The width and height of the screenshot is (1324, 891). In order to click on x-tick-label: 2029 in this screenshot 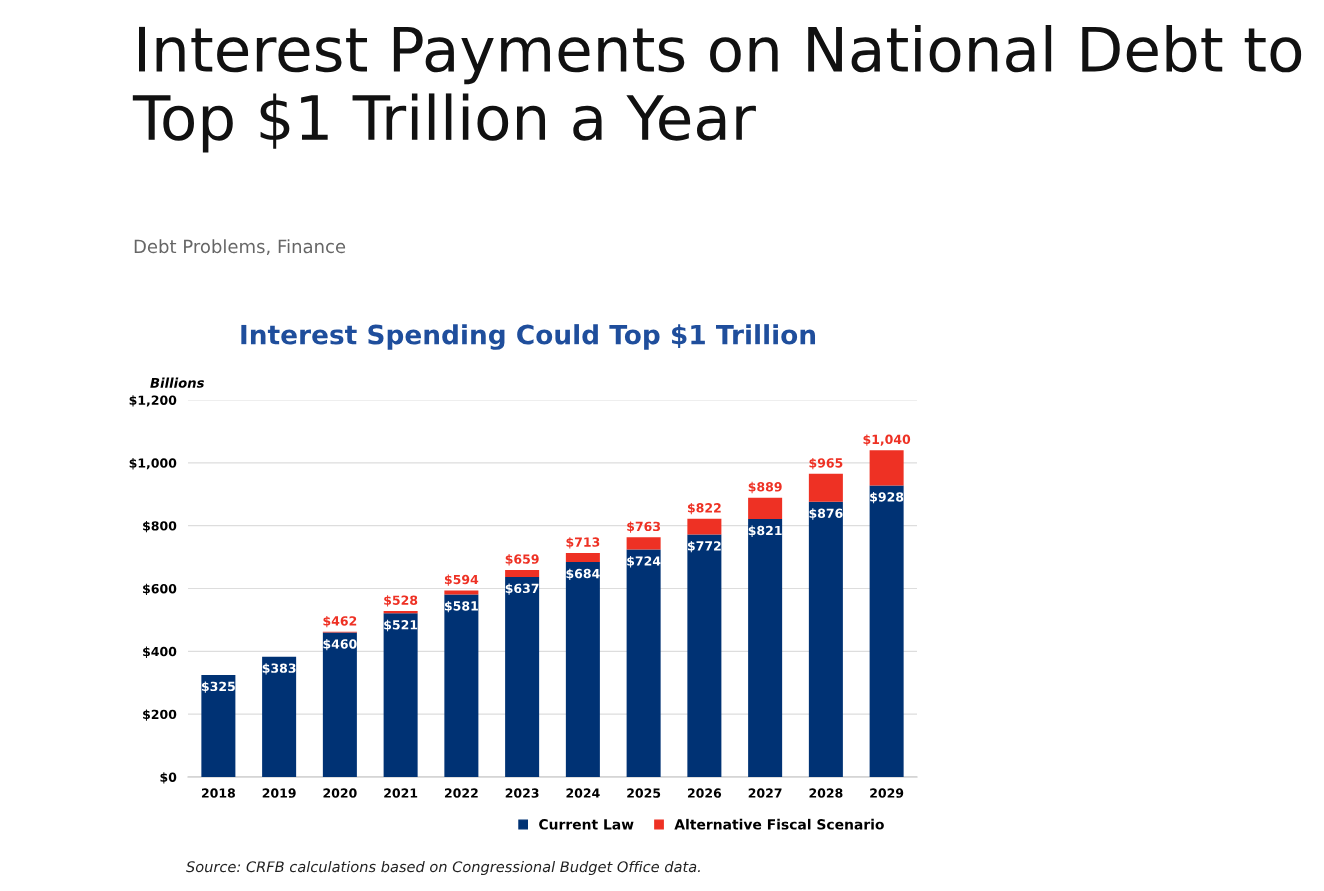, I will do `click(887, 793)`.